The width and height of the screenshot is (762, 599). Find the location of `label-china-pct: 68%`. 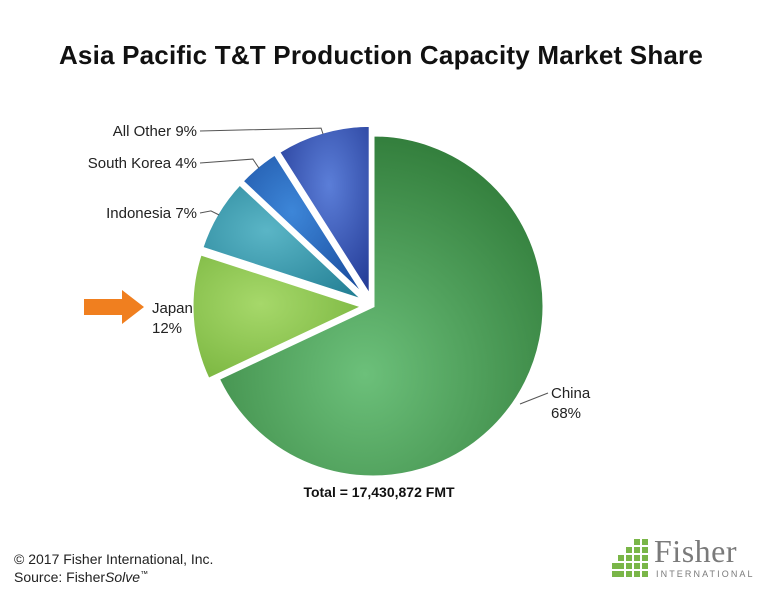

label-china-pct: 68% is located at coordinates (566, 413).